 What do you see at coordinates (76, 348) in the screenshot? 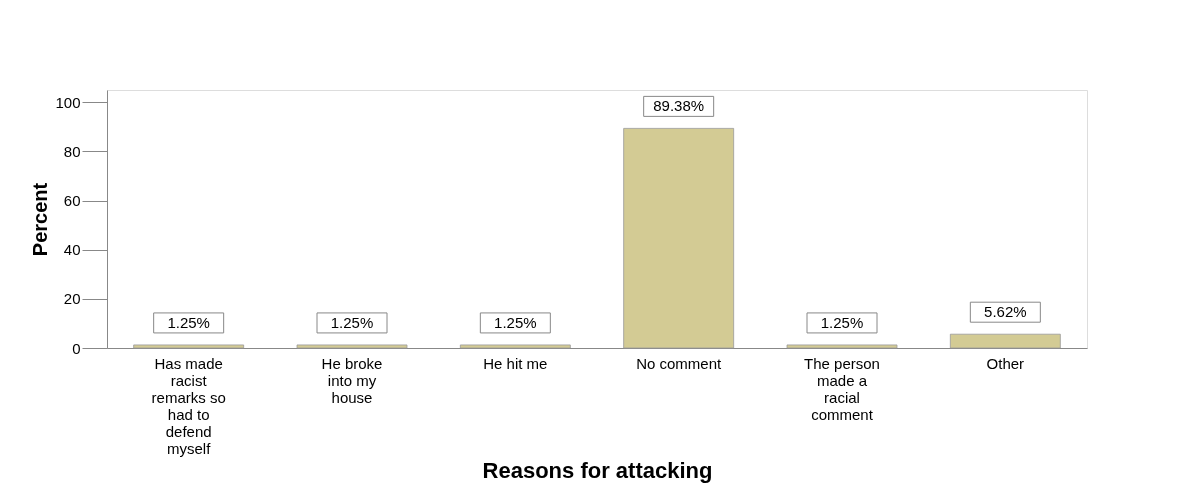
I see `y-tick-label: 0` at bounding box center [76, 348].